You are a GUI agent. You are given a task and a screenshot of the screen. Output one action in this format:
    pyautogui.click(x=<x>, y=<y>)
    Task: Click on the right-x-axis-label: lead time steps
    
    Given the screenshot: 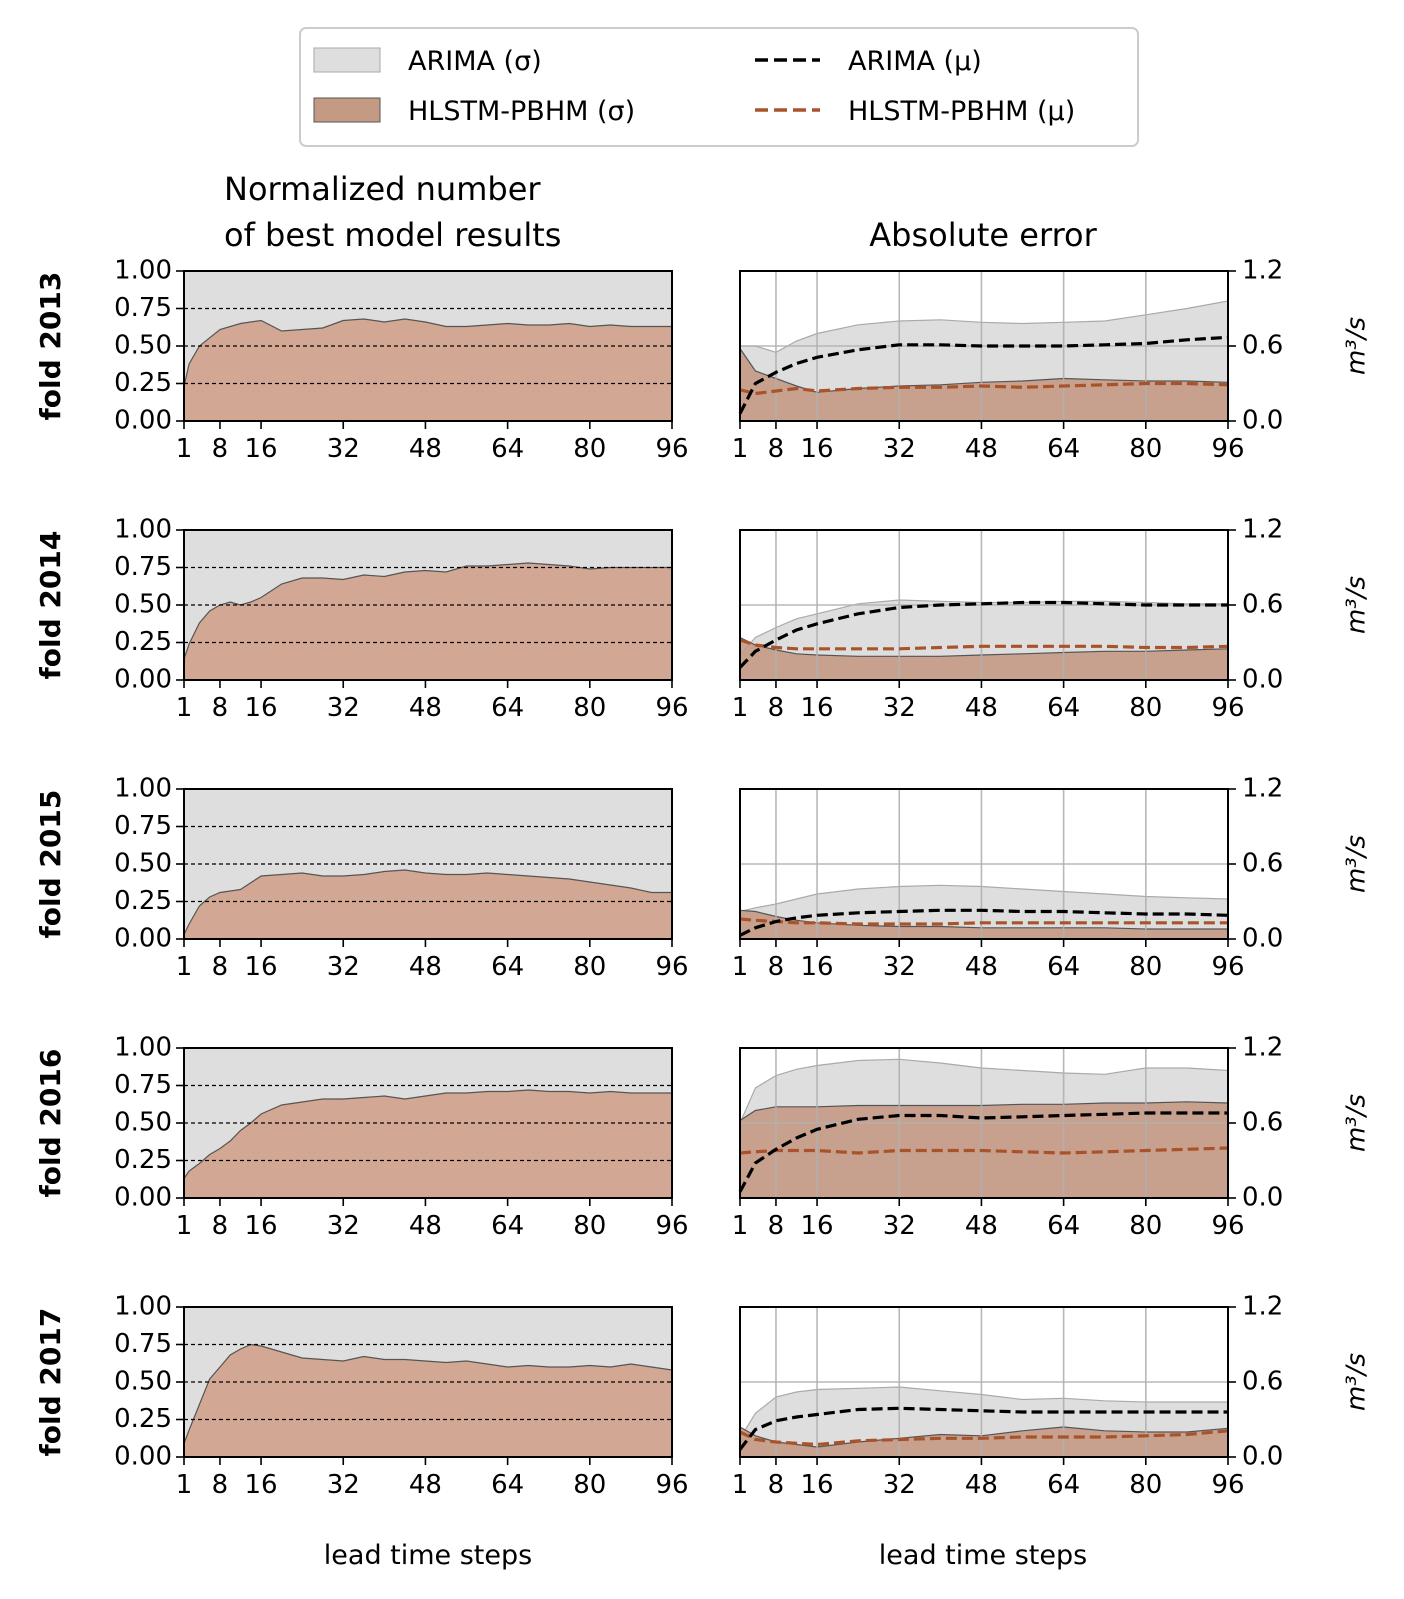 What is the action you would take?
    pyautogui.click(x=983, y=1555)
    